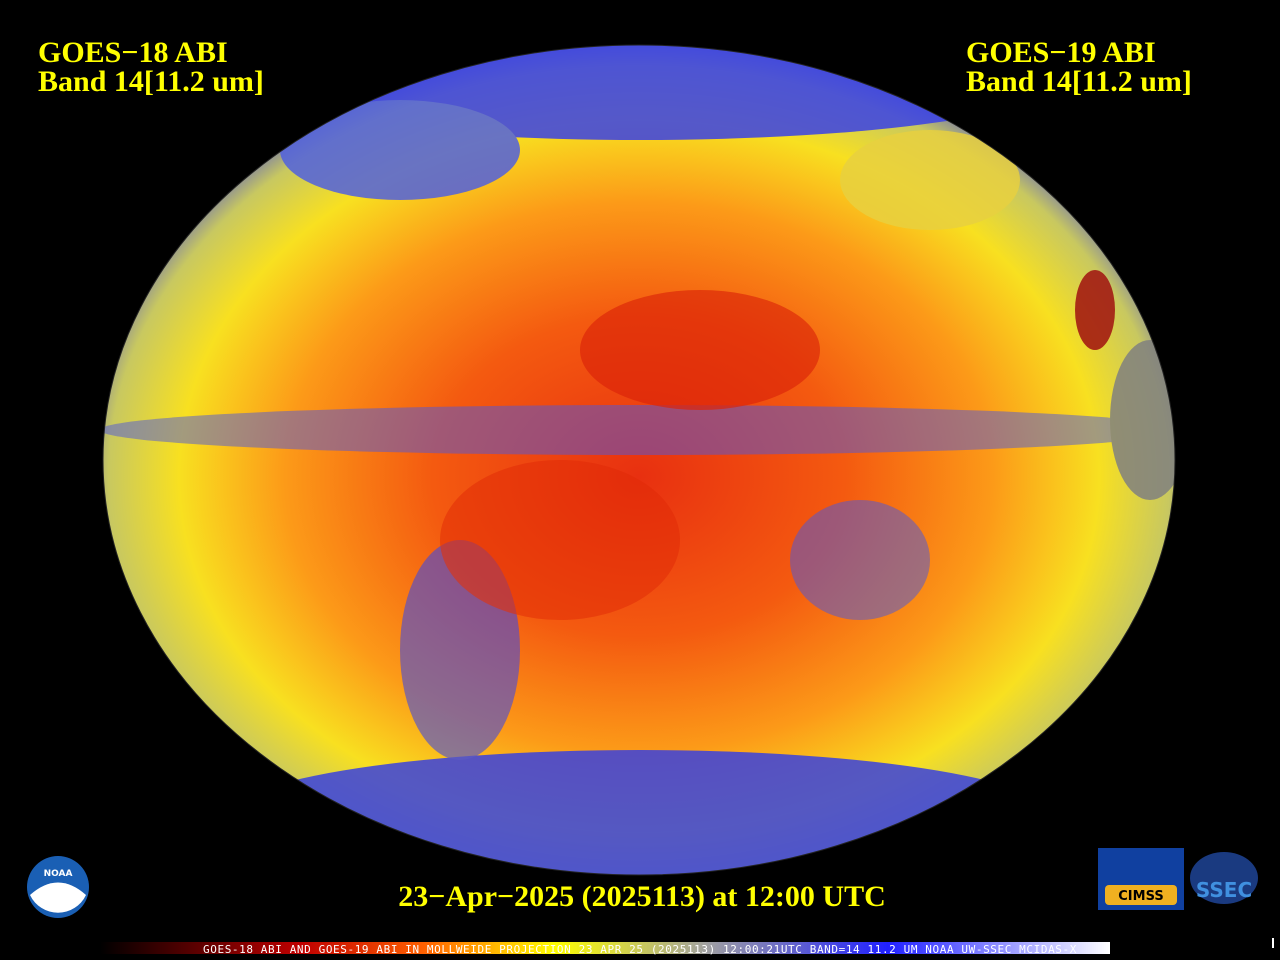 The width and height of the screenshot is (1280, 960). Describe the element at coordinates (58, 874) in the screenshot. I see `noaa-text: NOAA` at that location.